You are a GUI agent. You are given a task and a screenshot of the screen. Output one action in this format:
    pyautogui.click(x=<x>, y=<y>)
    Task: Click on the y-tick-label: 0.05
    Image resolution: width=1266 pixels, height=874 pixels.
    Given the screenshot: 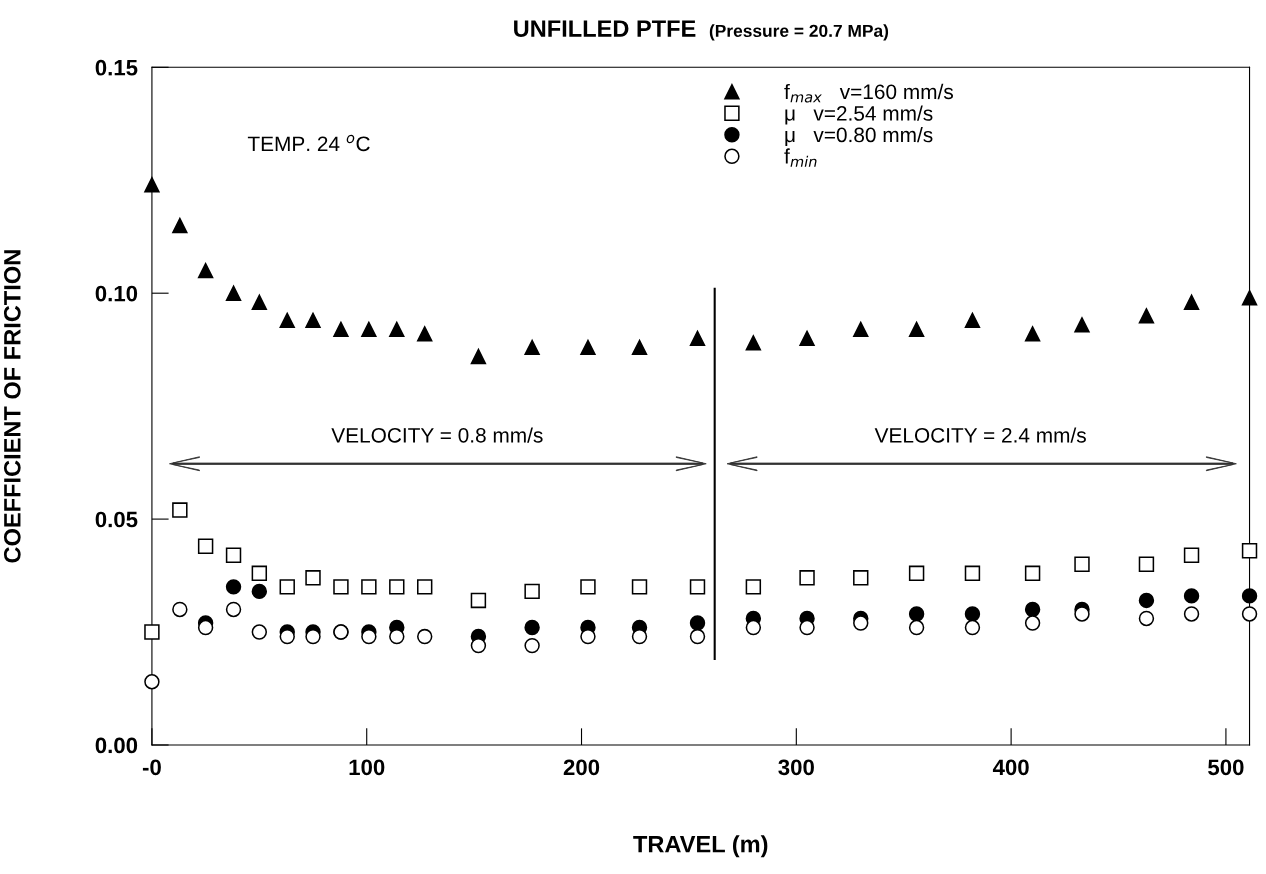 What is the action you would take?
    pyautogui.click(x=116, y=519)
    